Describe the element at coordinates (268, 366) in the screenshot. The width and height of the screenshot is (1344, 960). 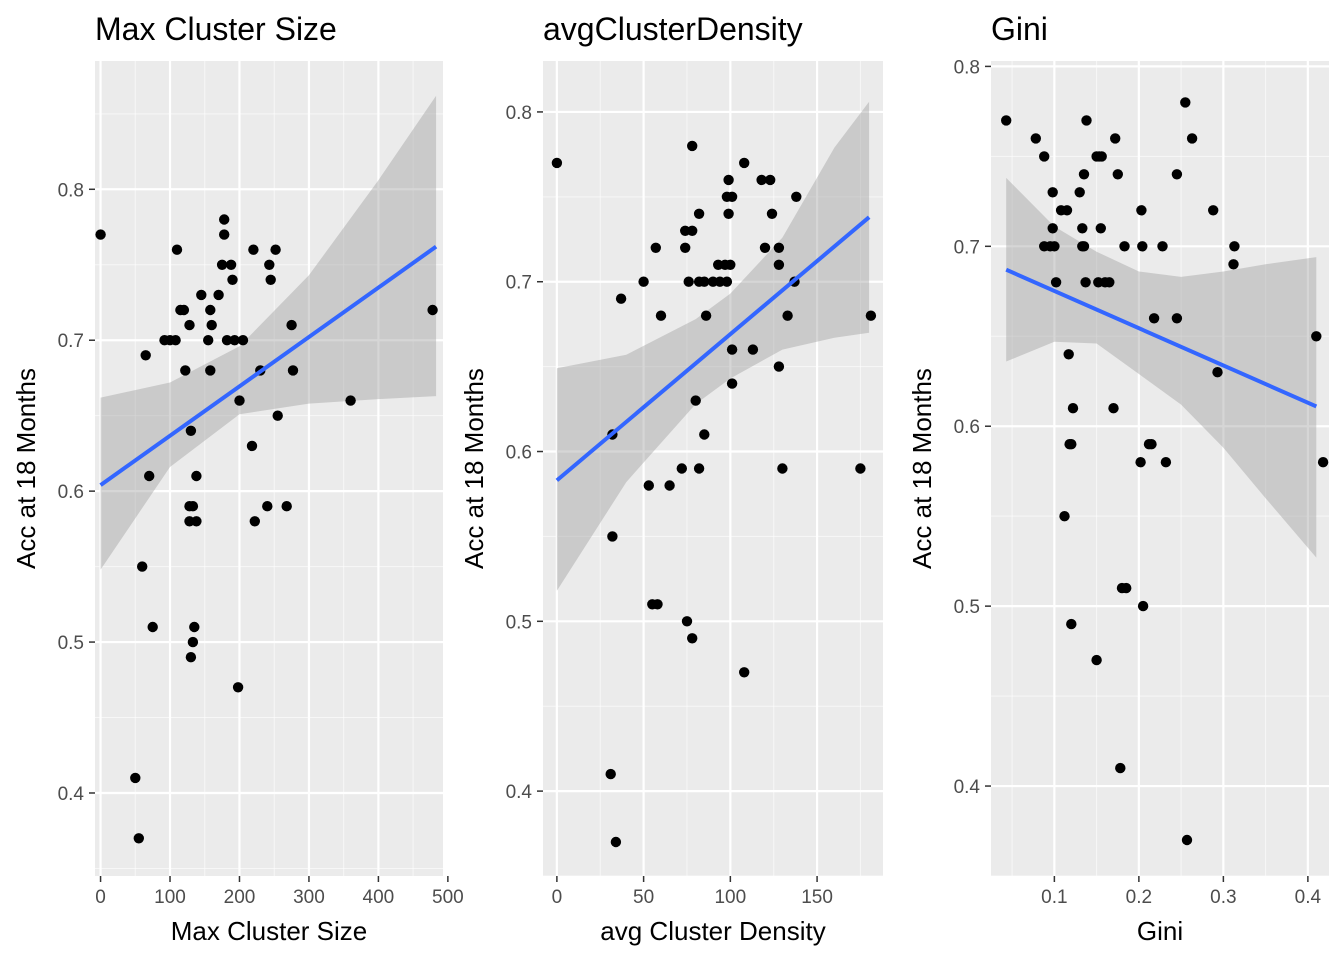
I see `regression-line` at that location.